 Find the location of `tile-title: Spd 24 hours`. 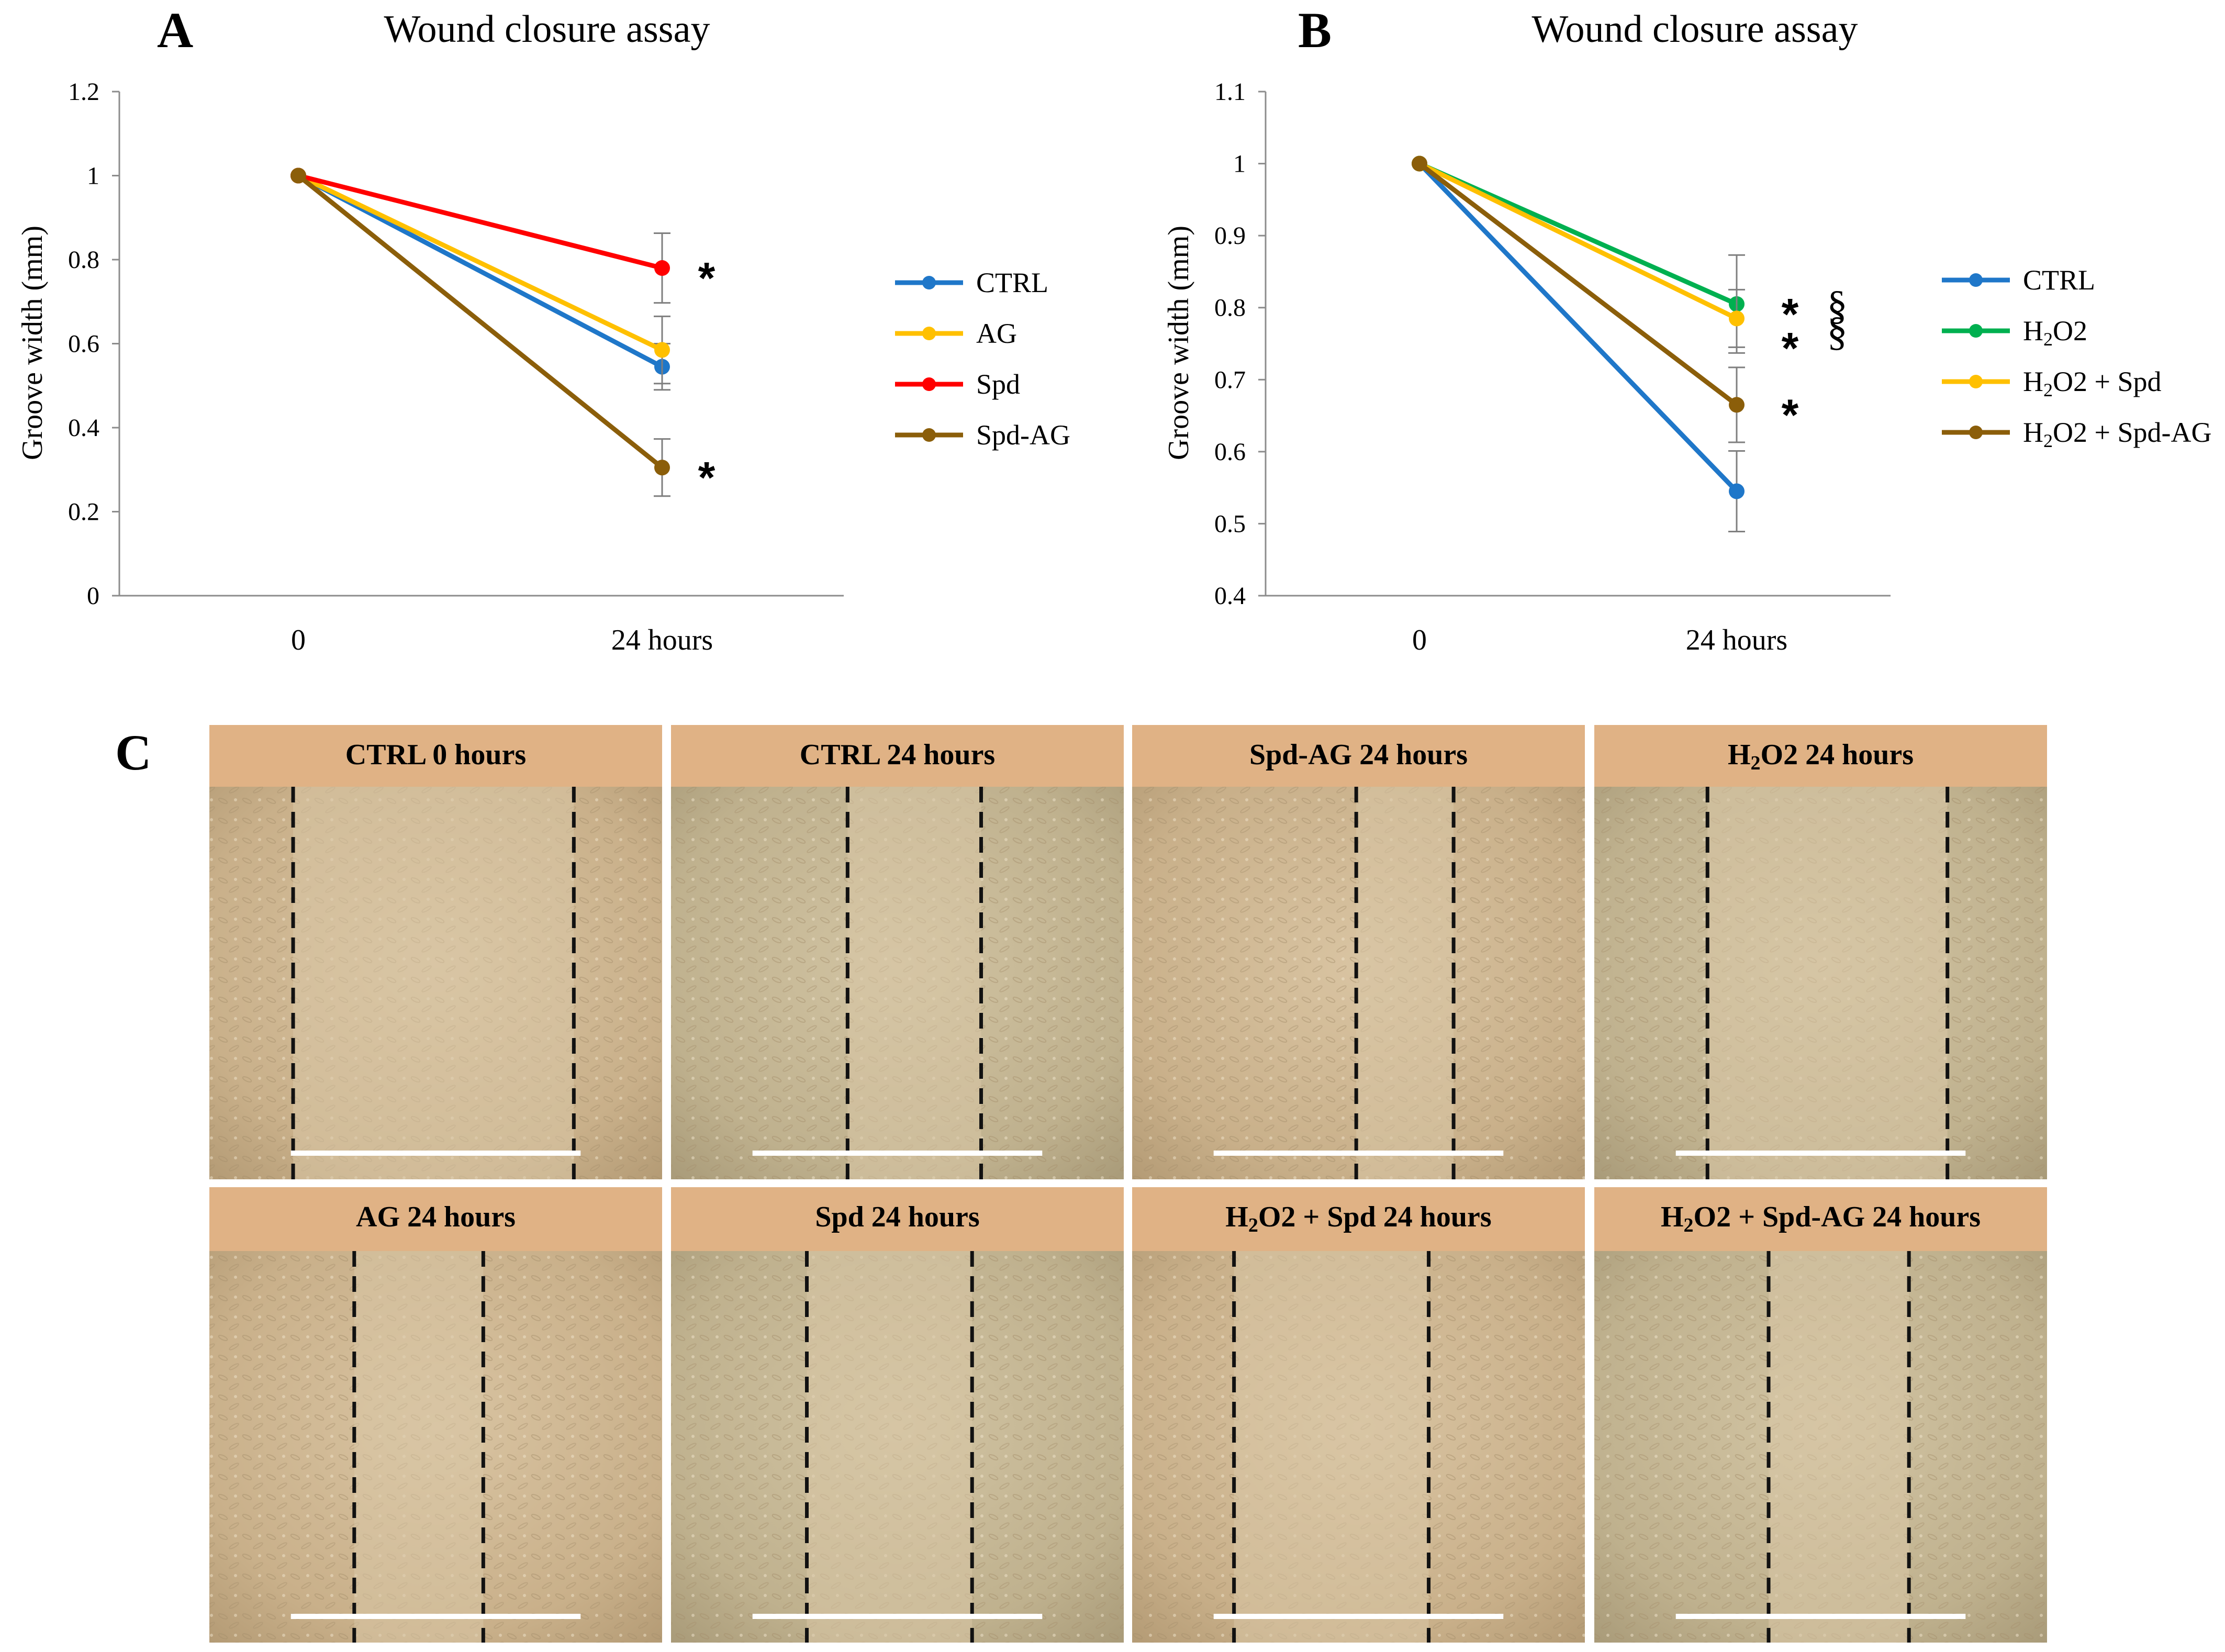

tile-title: Spd 24 hours is located at coordinates (897, 1217).